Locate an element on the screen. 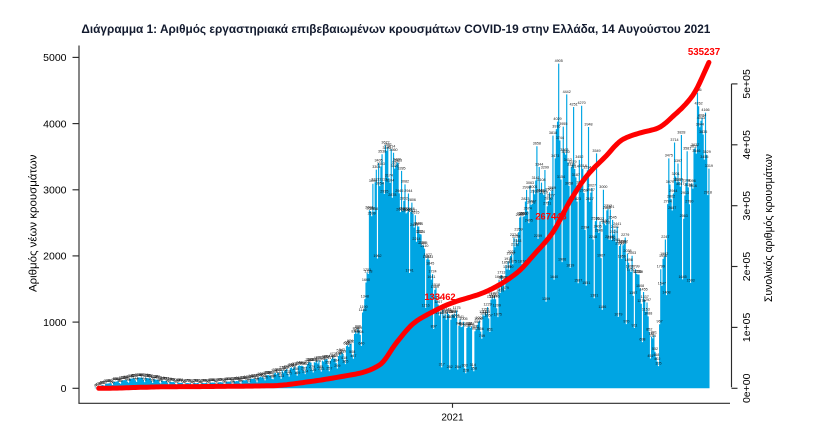  svg-text: 808 is located at coordinates (360, 332).